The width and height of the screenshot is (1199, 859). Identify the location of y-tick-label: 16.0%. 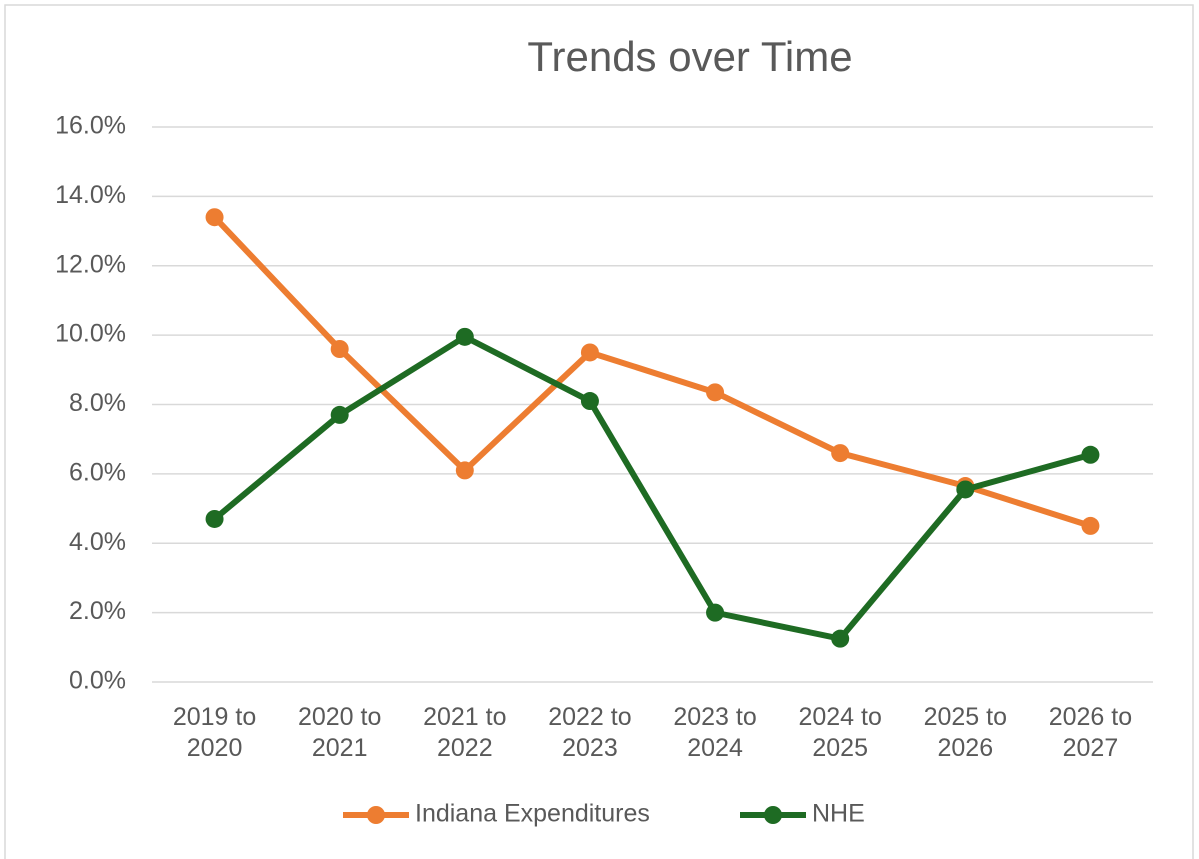
(90, 126).